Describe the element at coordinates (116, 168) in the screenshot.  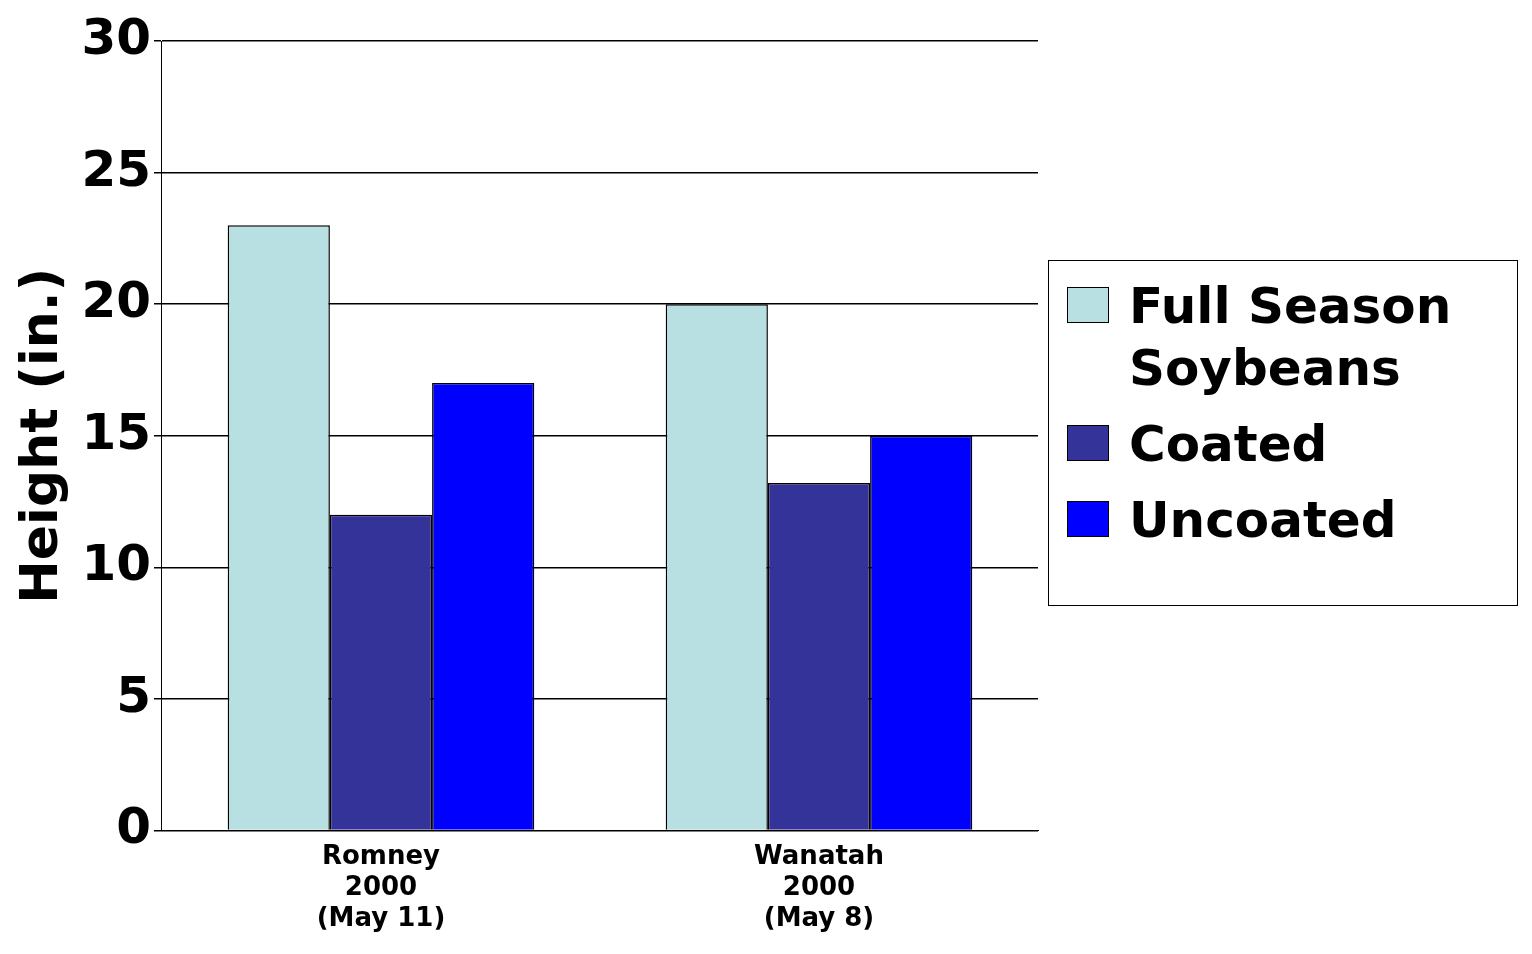
I see `y-tick-label: 25` at that location.